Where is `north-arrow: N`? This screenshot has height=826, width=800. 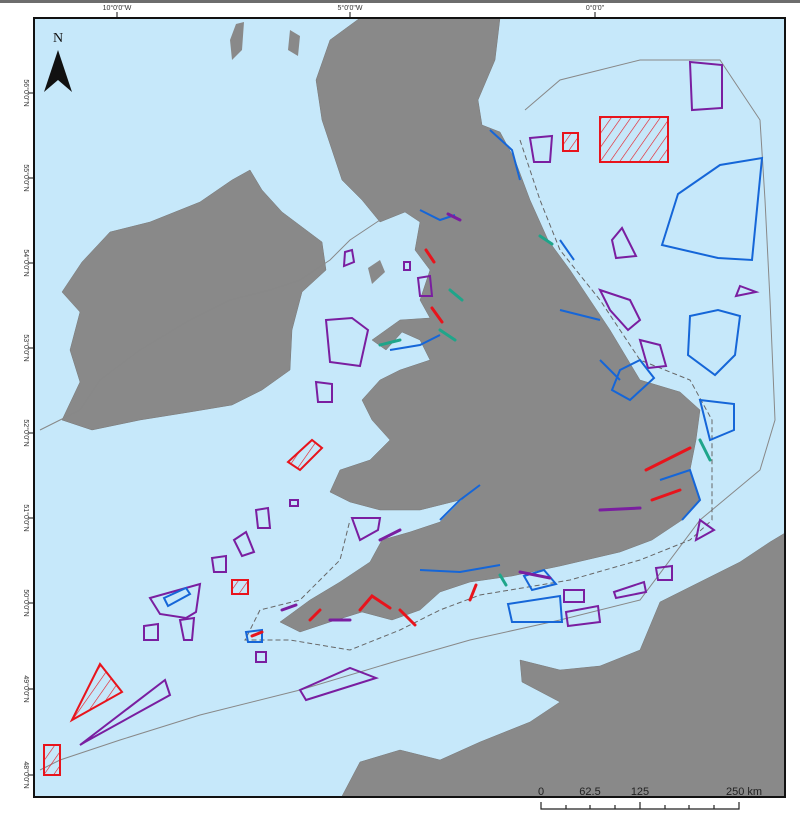
north-arrow: N is located at coordinates (58, 61).